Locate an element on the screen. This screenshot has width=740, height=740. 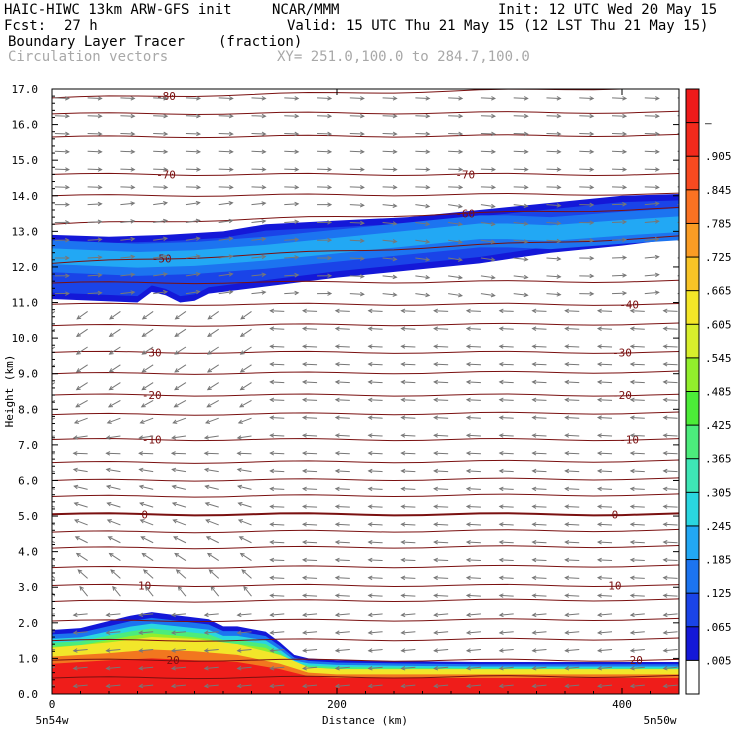
y-tick-label: 11.0 is located at coordinates (25, 303).